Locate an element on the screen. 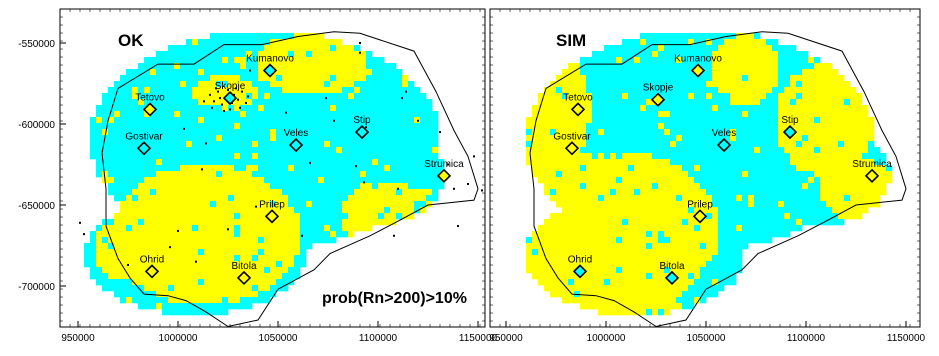  map-title: SIM is located at coordinates (571, 40).